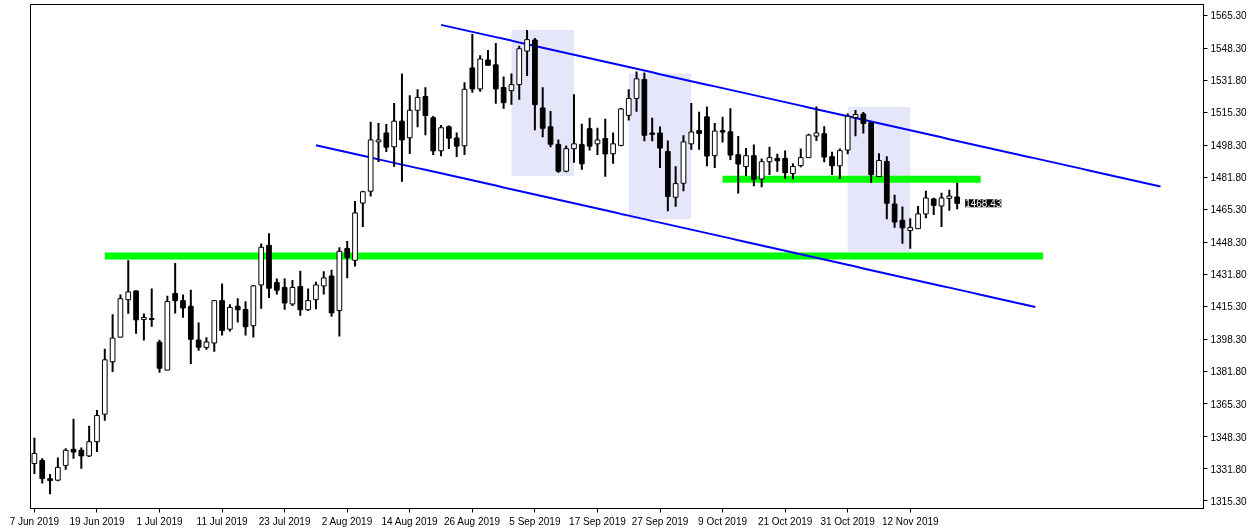 Image resolution: width=1249 pixels, height=529 pixels. Describe the element at coordinates (1229, 16) in the screenshot. I see `y-tick-label: 1565.30` at that location.